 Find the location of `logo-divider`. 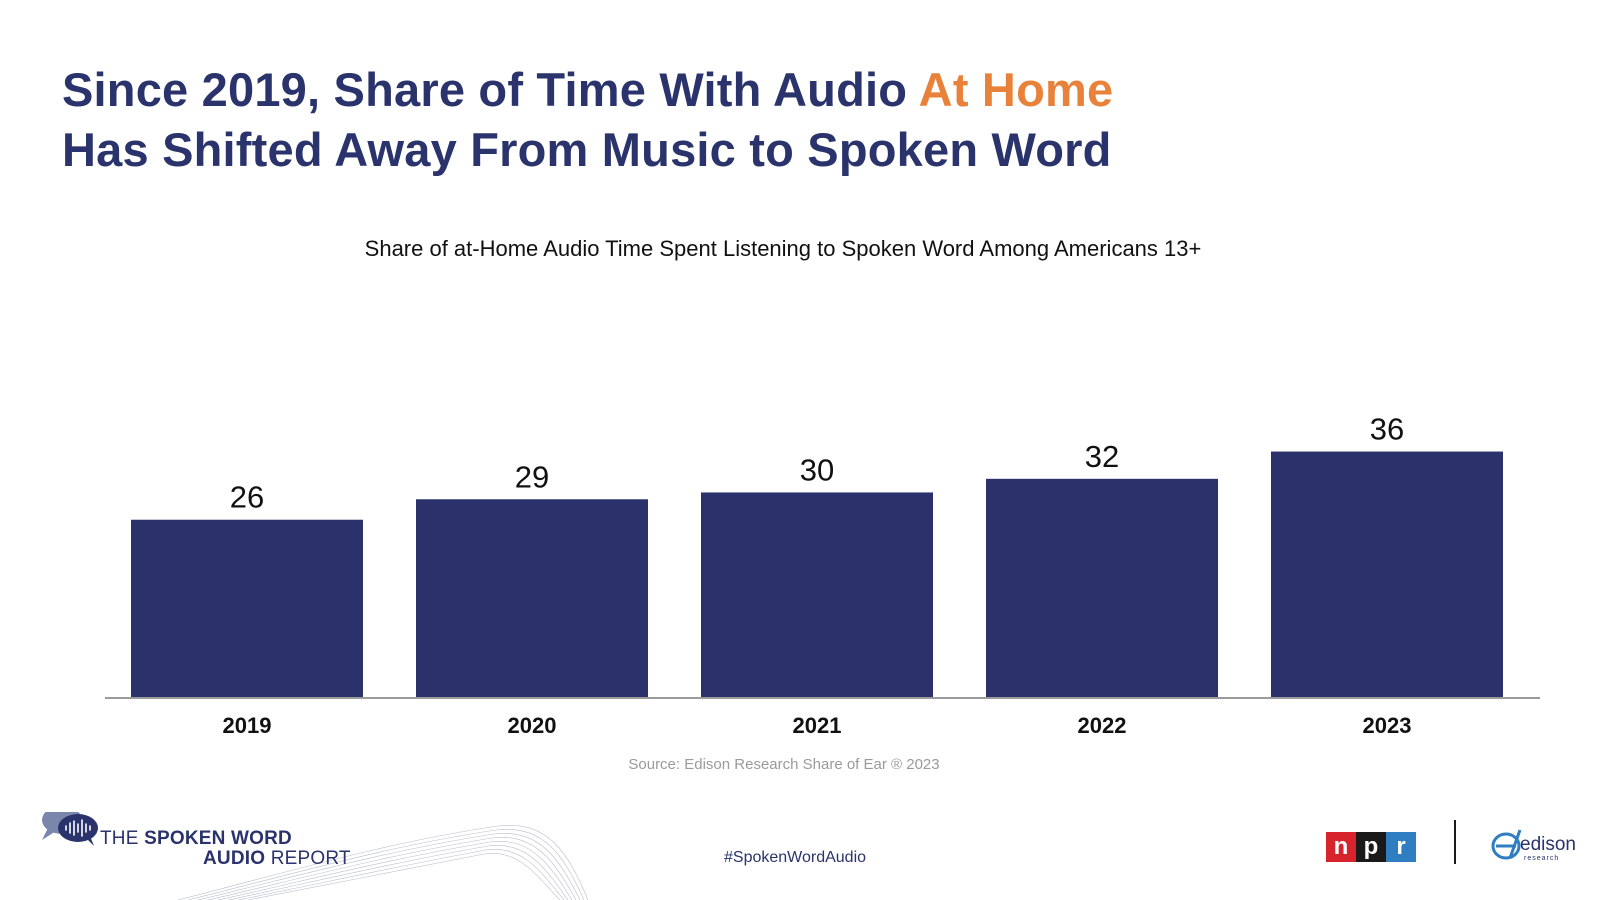

logo-divider is located at coordinates (1455, 842).